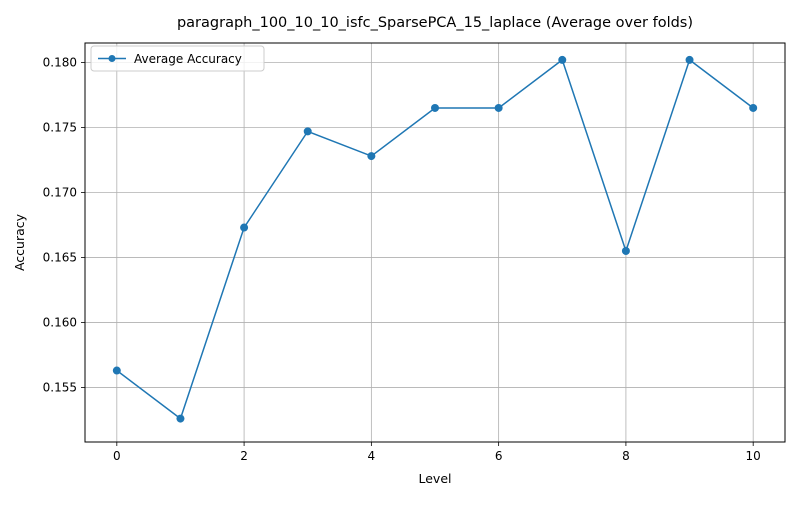  What do you see at coordinates (60, 127) in the screenshot?
I see `y-tick-label: 0.175` at bounding box center [60, 127].